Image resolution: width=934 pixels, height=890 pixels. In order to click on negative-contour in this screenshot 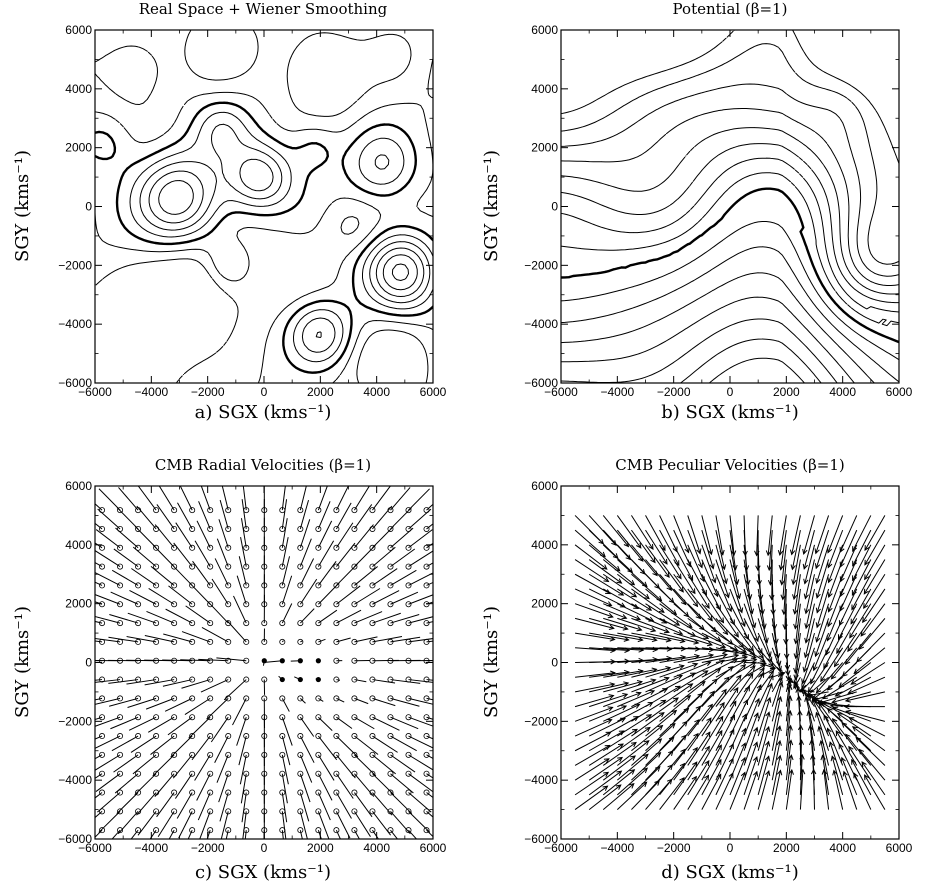, I will do `click(730, 211)`.